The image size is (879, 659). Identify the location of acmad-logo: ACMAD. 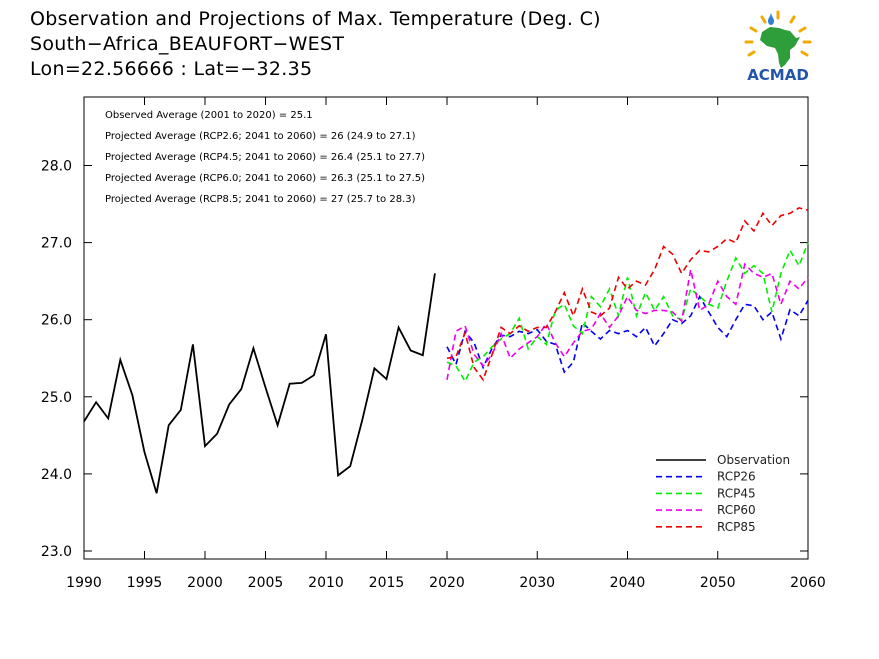
(778, 47).